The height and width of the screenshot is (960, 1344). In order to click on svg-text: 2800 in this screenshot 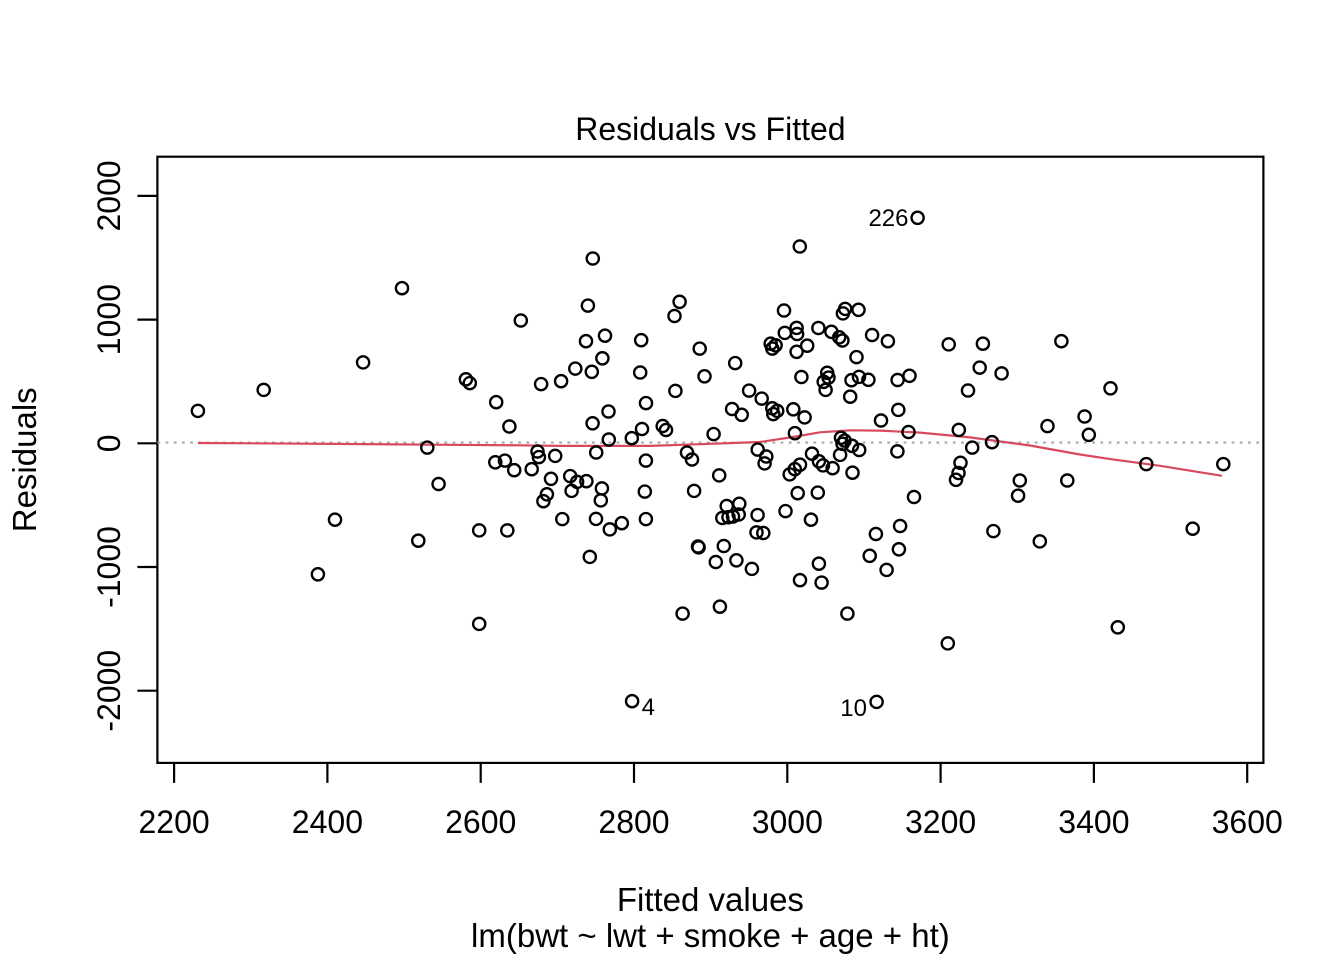, I will do `click(633, 822)`.